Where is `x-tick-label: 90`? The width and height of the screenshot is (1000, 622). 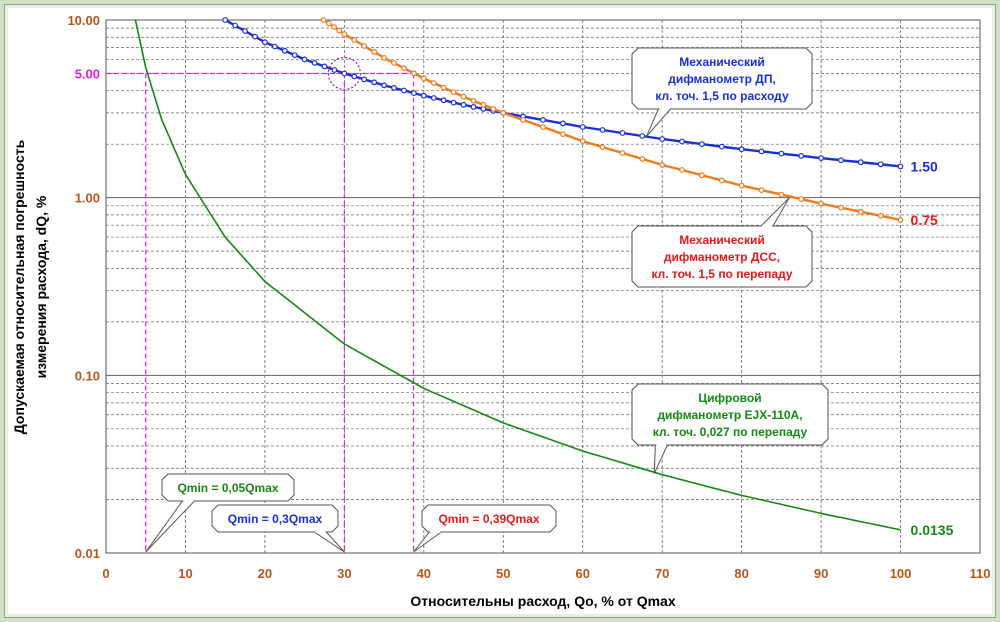
x-tick-label: 90 is located at coordinates (821, 573).